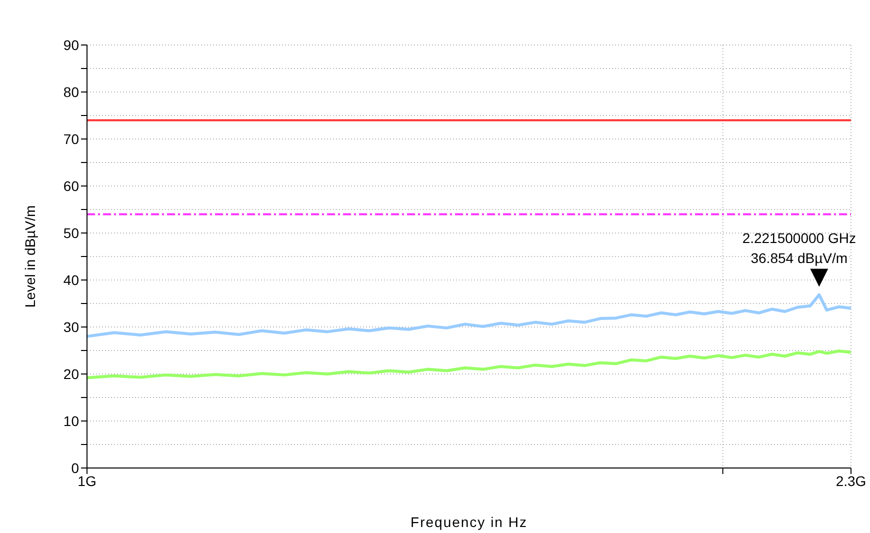 The image size is (870, 533). Describe the element at coordinates (71, 138) in the screenshot. I see `y-tick-label: 70` at that location.